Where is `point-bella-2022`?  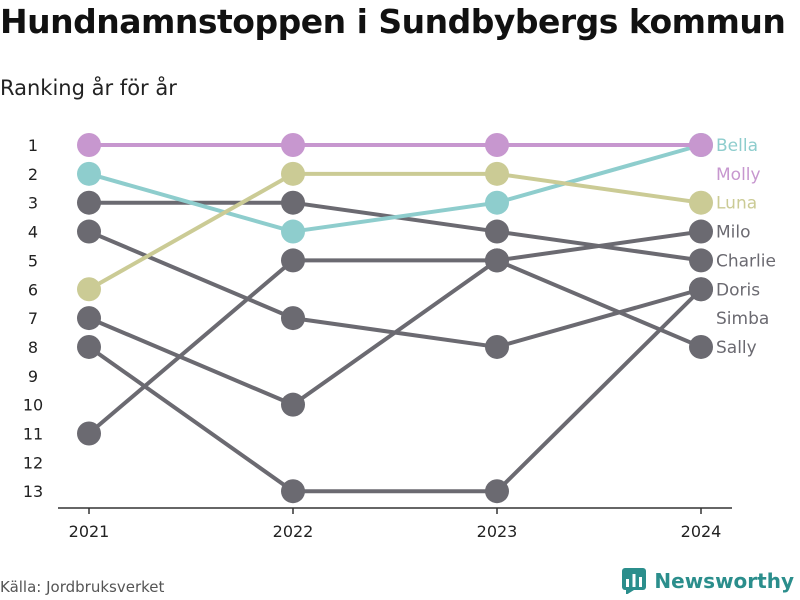 point-bella-2022 is located at coordinates (293, 231).